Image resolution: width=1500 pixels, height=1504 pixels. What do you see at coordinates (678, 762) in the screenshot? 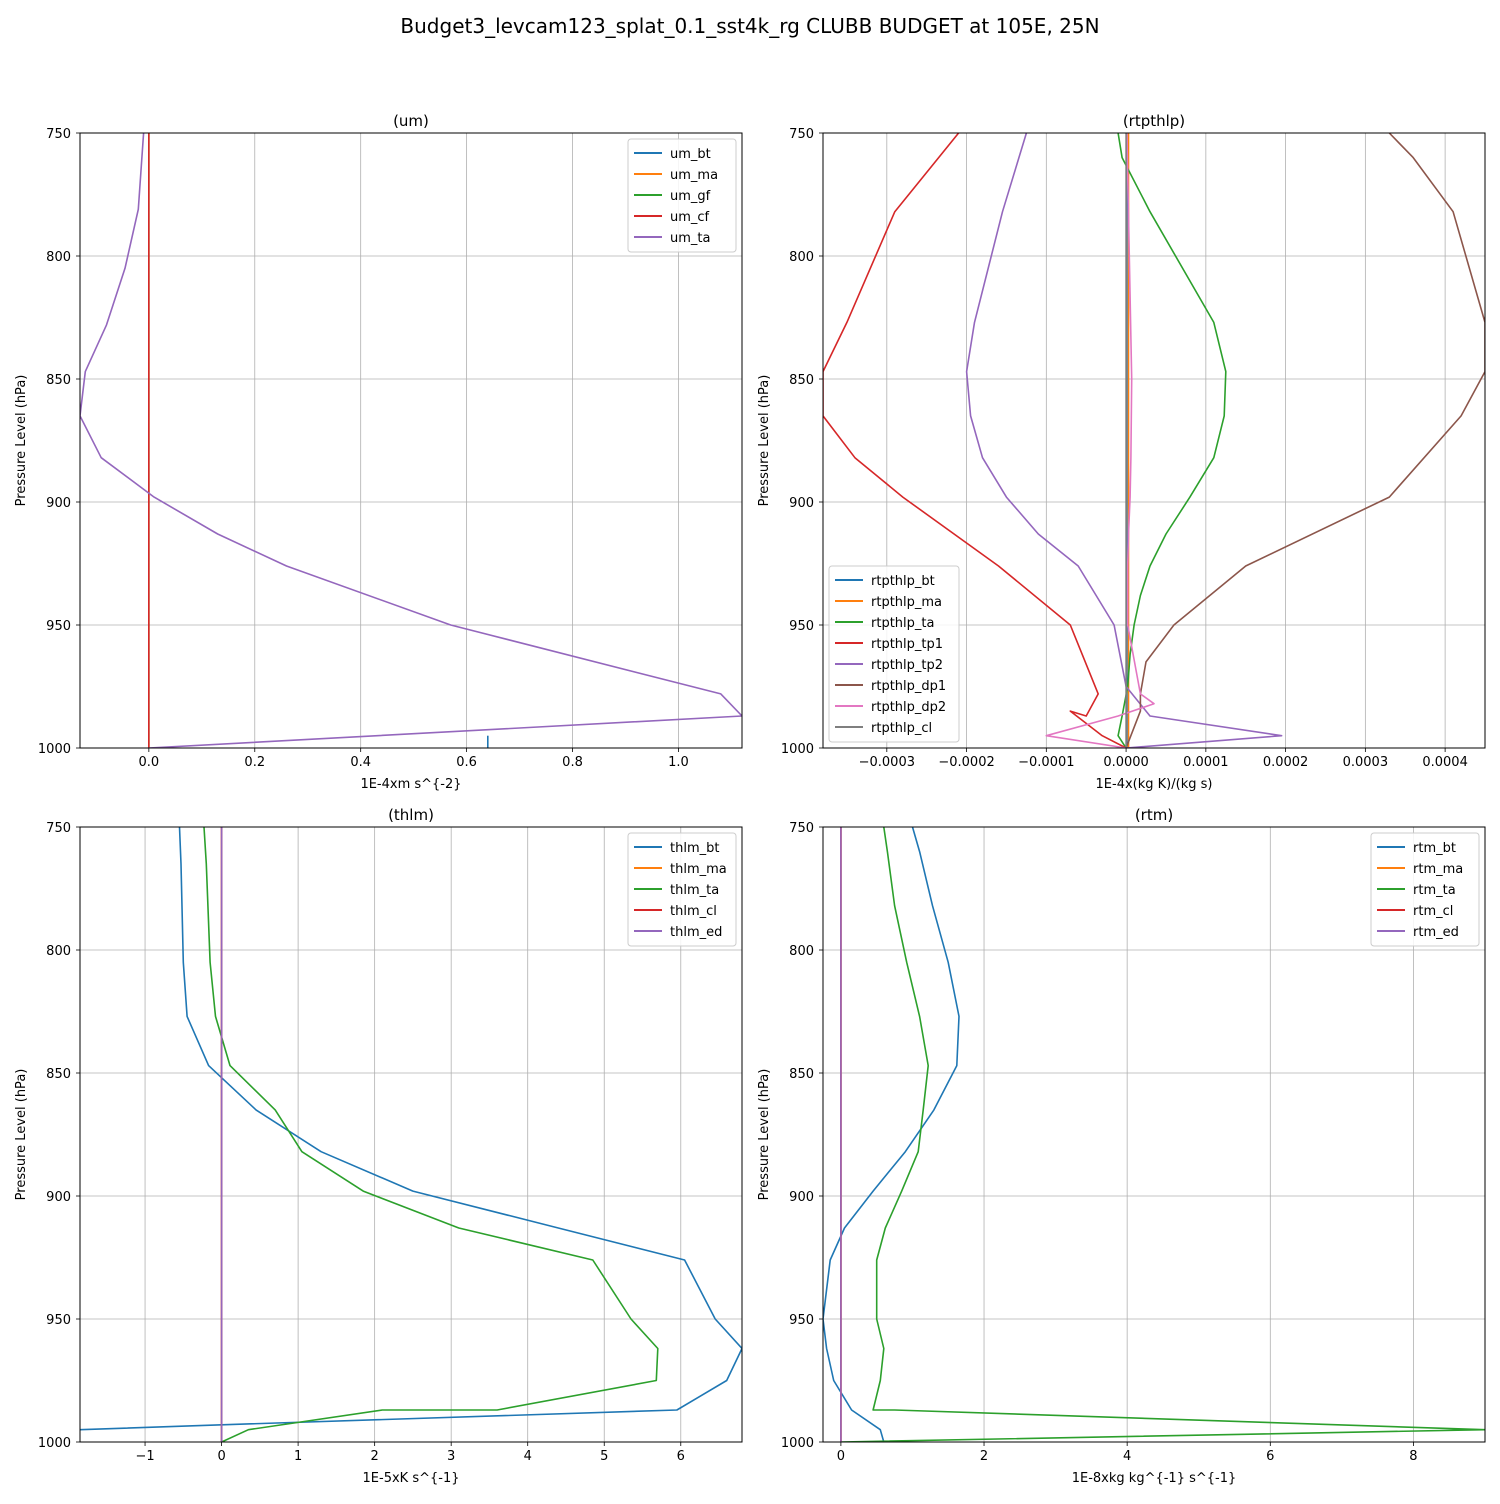
I see `x-tick-label: 1.0` at bounding box center [678, 762].